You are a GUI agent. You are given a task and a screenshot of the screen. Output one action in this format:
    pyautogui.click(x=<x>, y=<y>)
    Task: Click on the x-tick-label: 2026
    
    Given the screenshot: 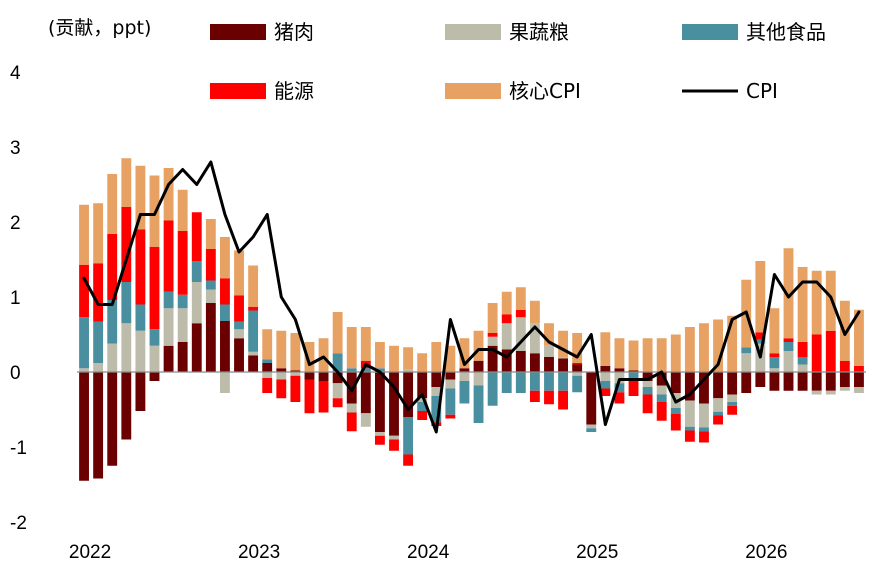 What is the action you would take?
    pyautogui.click(x=766, y=552)
    